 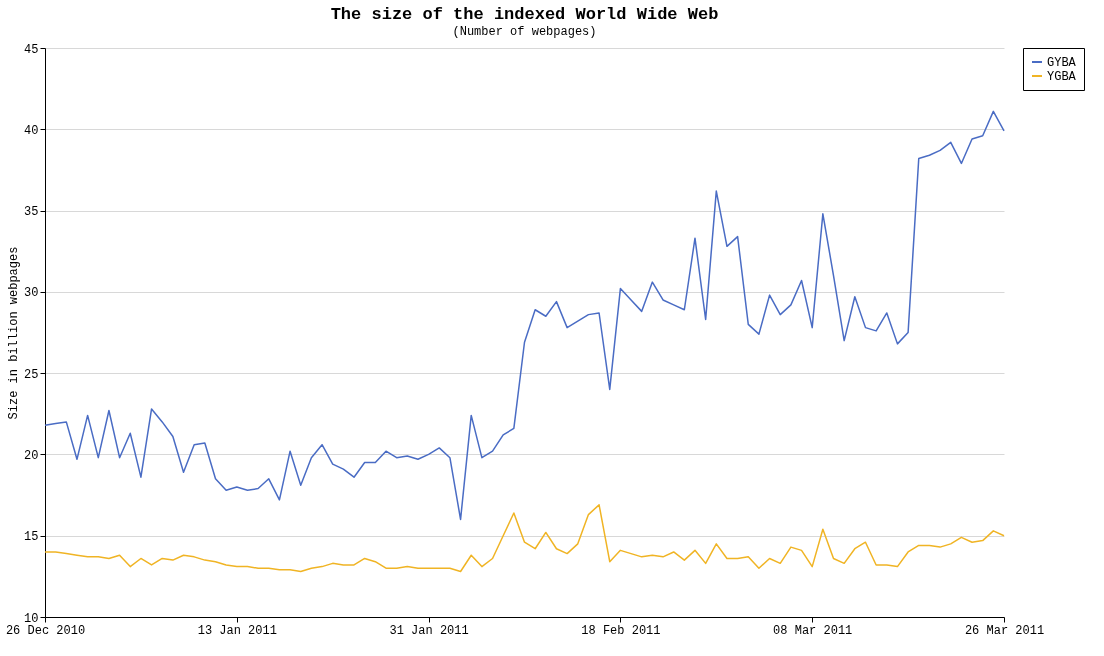 I want to click on x-tick-label: 18 Feb 2011, so click(x=621, y=630).